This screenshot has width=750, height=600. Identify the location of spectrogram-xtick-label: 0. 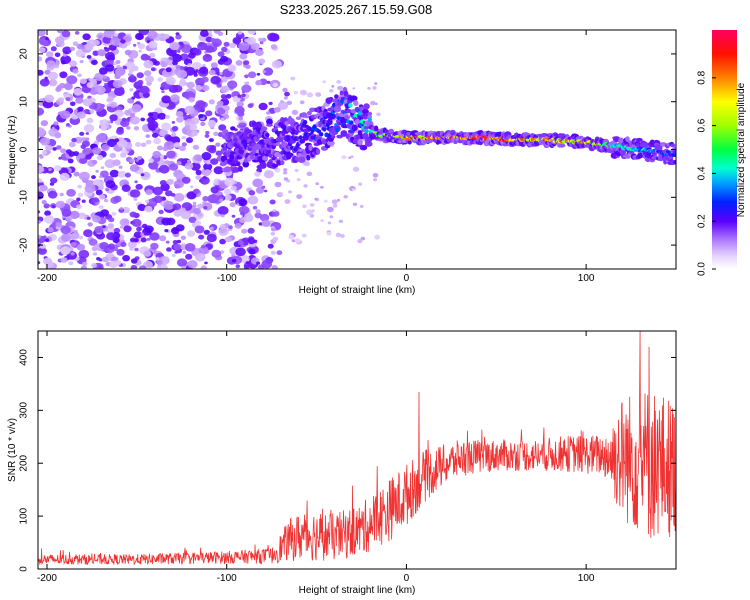
(407, 278).